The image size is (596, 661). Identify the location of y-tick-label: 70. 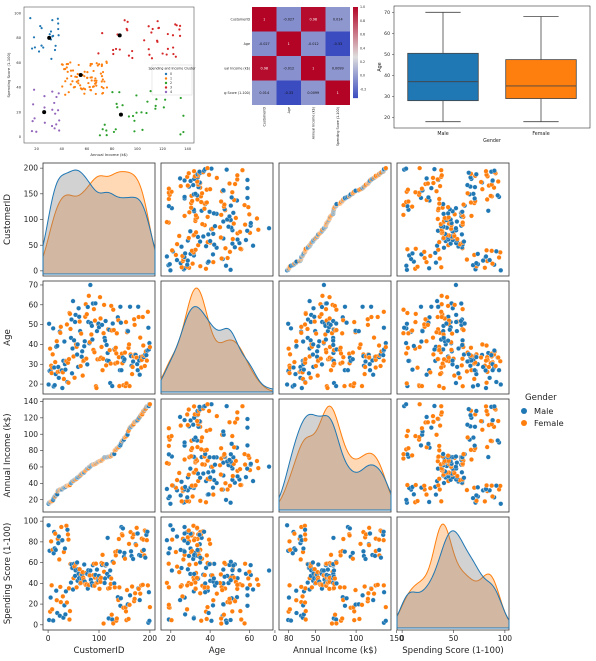
(33, 285).